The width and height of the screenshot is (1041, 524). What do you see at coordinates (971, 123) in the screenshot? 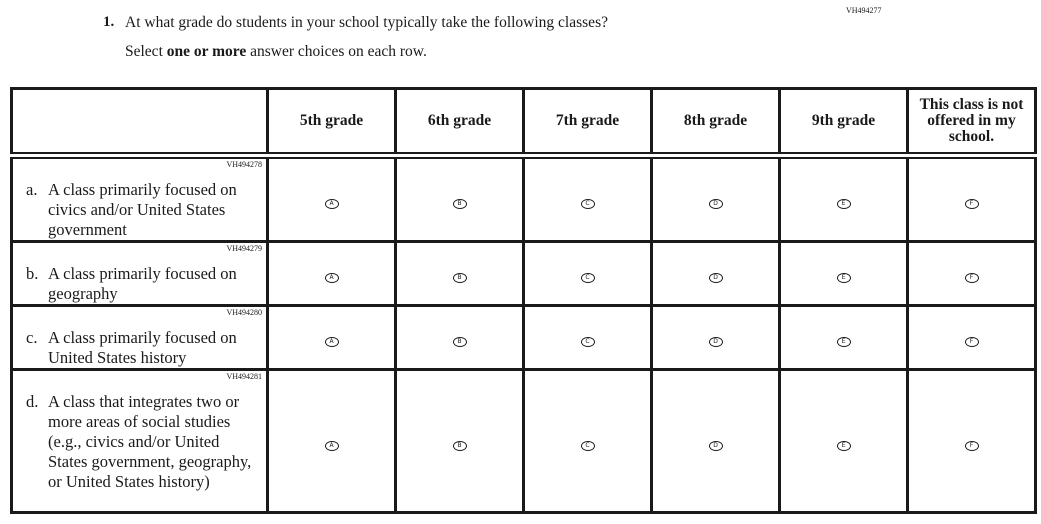
I see `column-header: This class is not offered in my school.` at bounding box center [971, 123].